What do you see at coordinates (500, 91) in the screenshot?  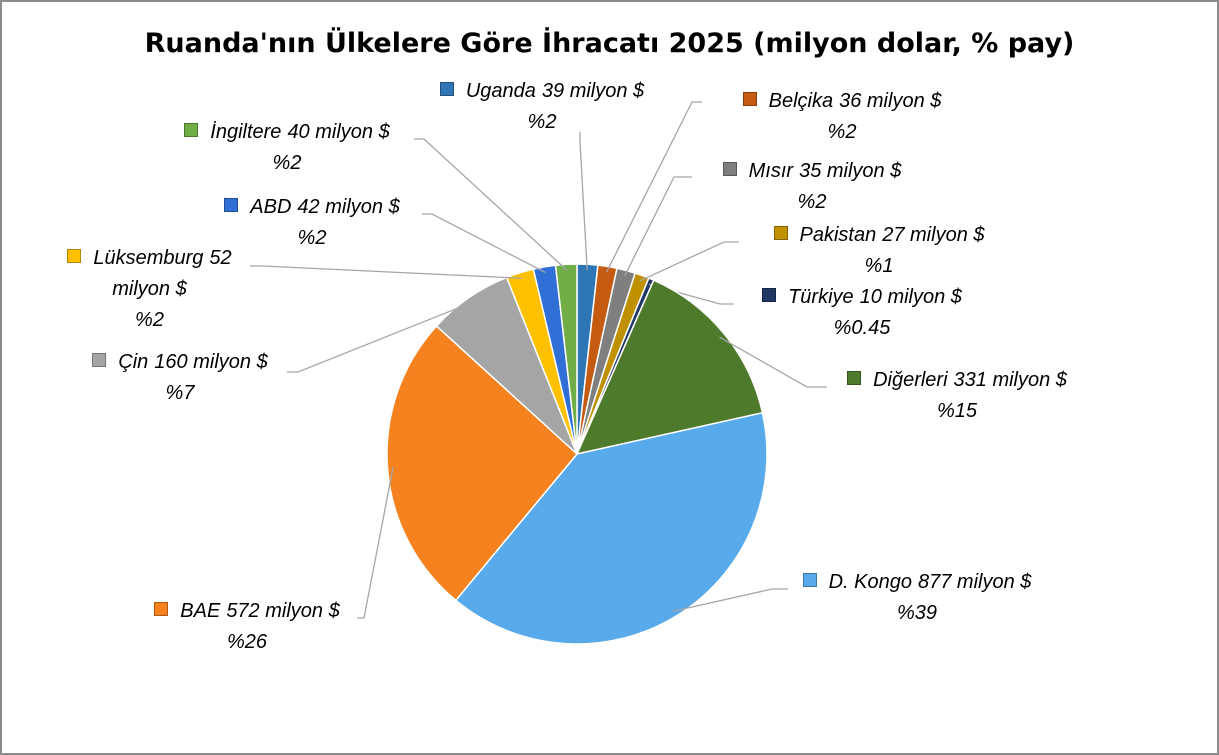 I see `category-label: Uganda` at bounding box center [500, 91].